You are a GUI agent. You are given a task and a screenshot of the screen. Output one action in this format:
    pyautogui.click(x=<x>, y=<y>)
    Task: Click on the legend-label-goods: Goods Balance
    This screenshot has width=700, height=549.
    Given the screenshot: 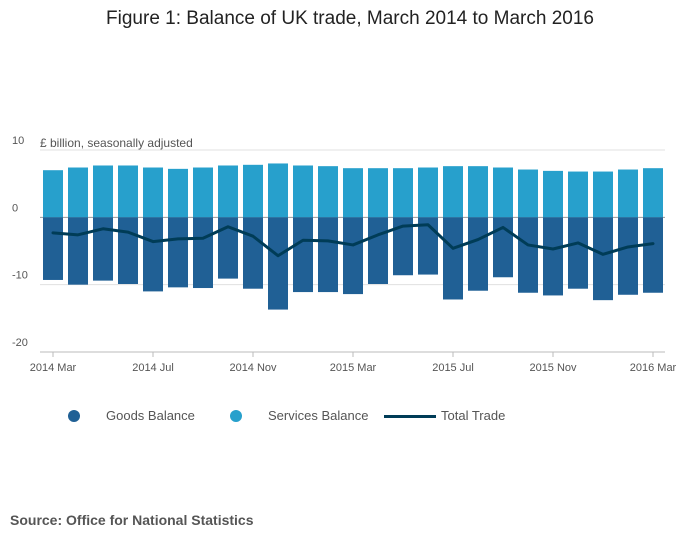 What is the action you would take?
    pyautogui.click(x=150, y=415)
    